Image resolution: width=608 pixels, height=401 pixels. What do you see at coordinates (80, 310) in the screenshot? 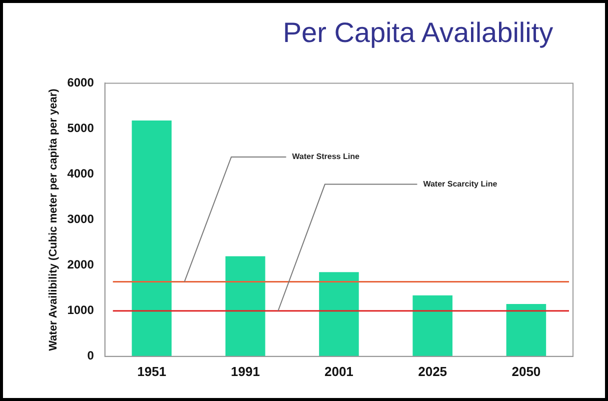
I see `y-tick-label: 1000` at bounding box center [80, 310].